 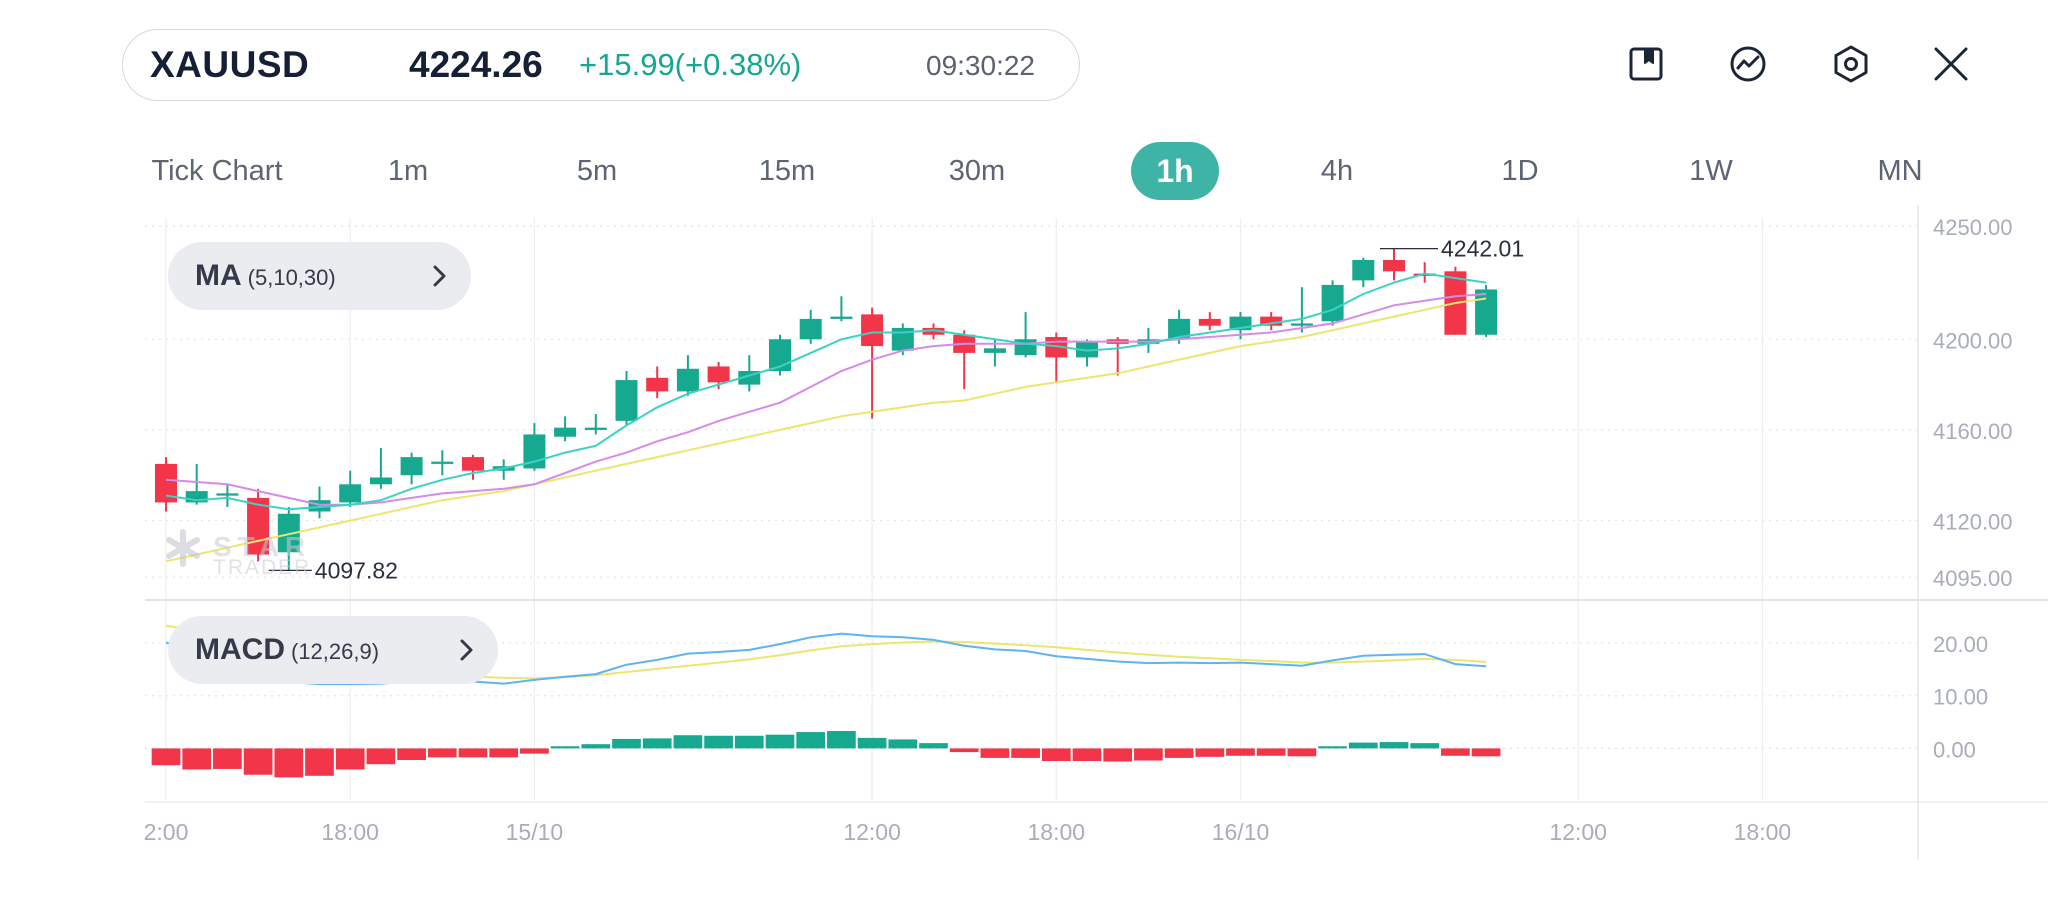 What do you see at coordinates (1851, 64) in the screenshot?
I see `settings-icon` at bounding box center [1851, 64].